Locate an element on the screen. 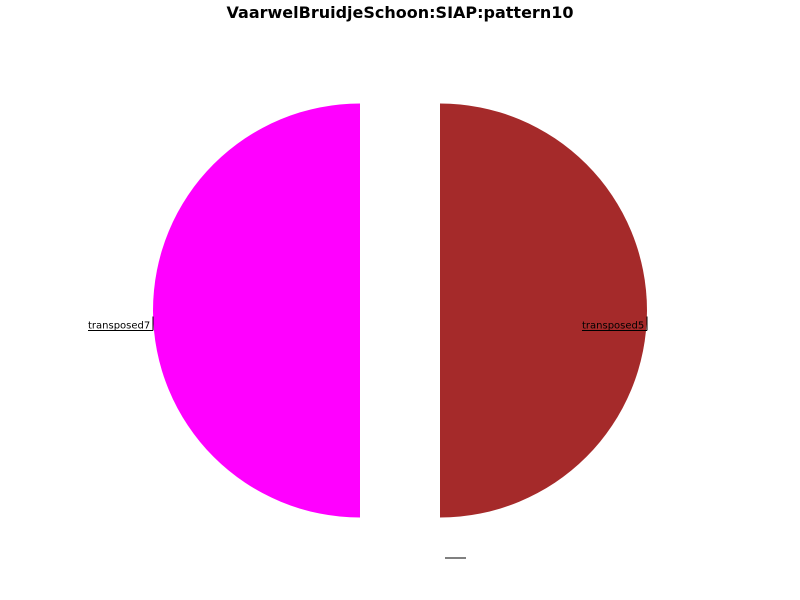 This screenshot has width=800, height=600. slice-label: transposed7 is located at coordinates (119, 326).